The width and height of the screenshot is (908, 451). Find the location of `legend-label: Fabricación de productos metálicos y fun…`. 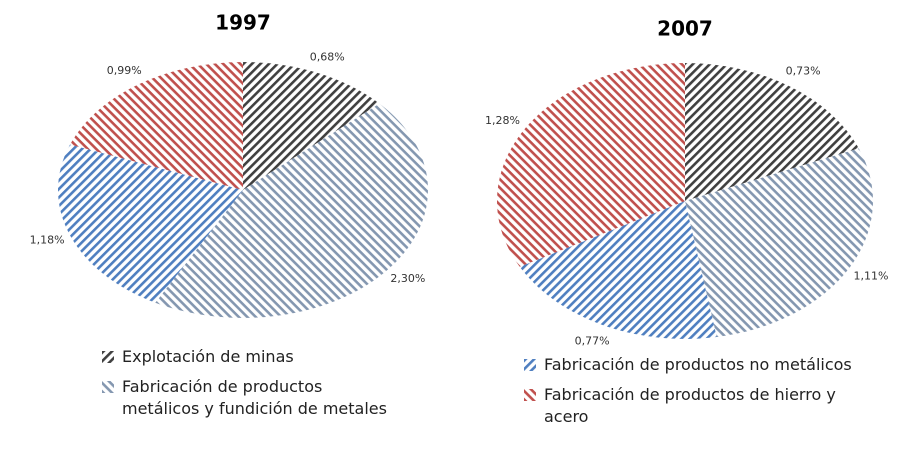

legend-label: Fabricación de productos metálicos y fun… is located at coordinates (254, 397).